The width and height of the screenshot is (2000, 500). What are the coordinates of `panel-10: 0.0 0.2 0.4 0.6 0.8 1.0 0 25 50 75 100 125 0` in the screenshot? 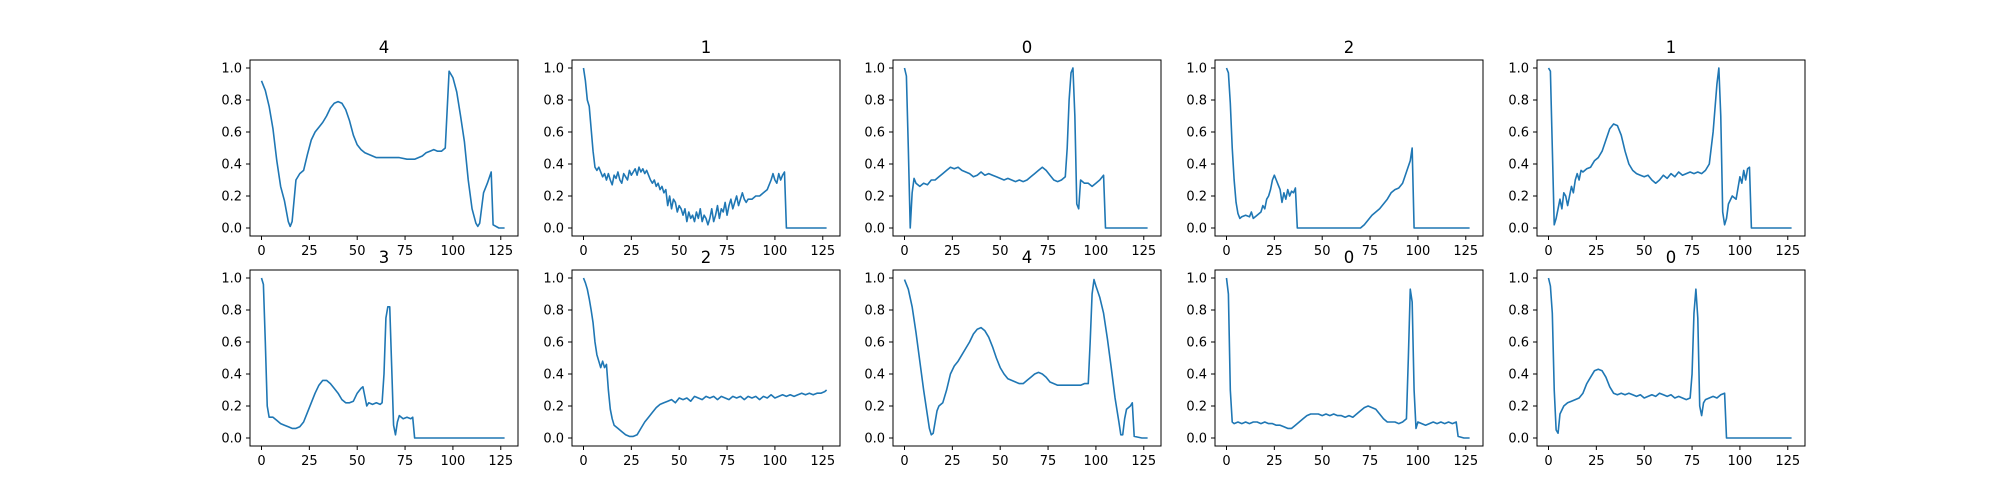 It's located at (1657, 358).